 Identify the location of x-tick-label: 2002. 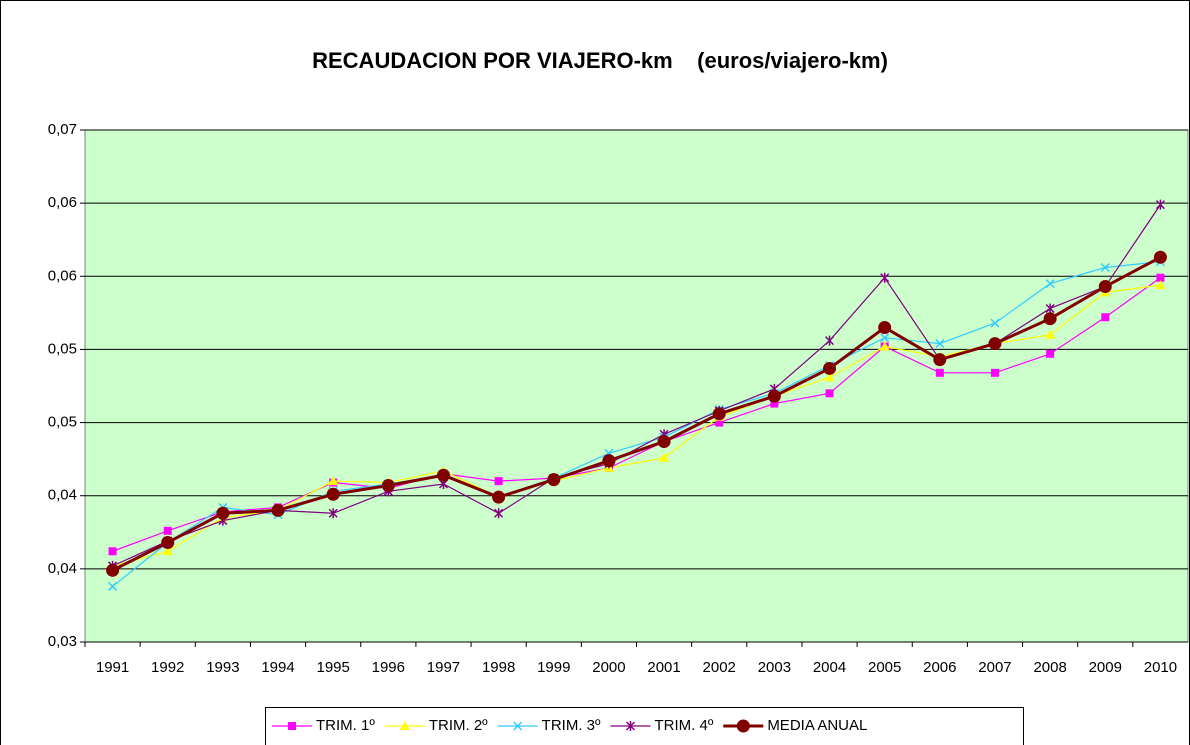
(719, 667).